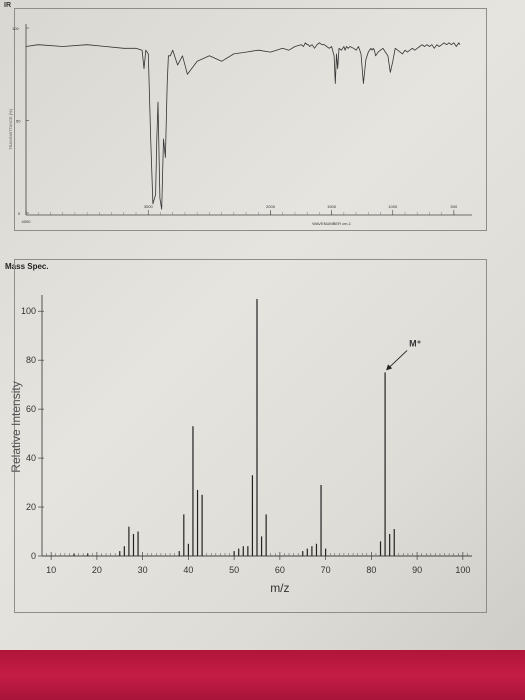 This screenshot has width=525, height=700. Describe the element at coordinates (389, 367) in the screenshot. I see `ms-annotation-arrowhead` at that location.